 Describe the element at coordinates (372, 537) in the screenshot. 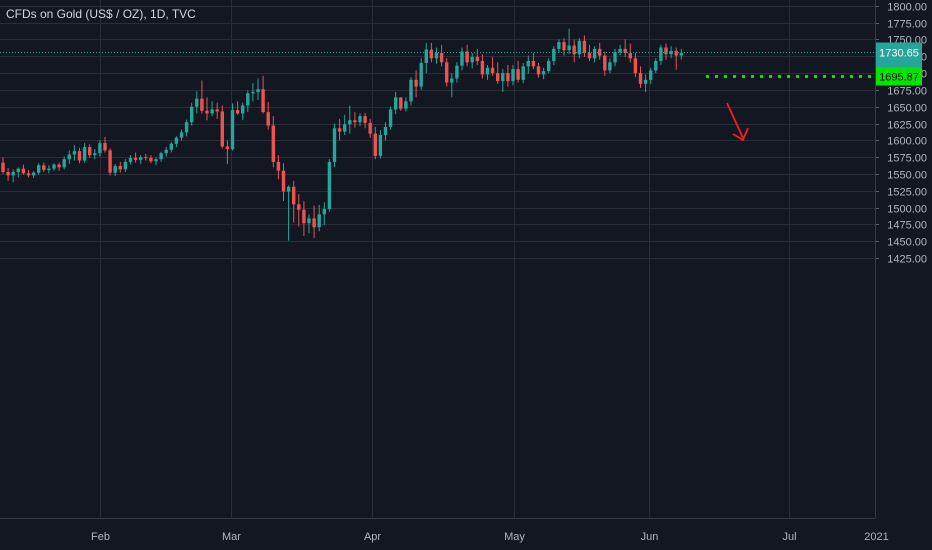

I see `time-tick-label: Apr` at that location.